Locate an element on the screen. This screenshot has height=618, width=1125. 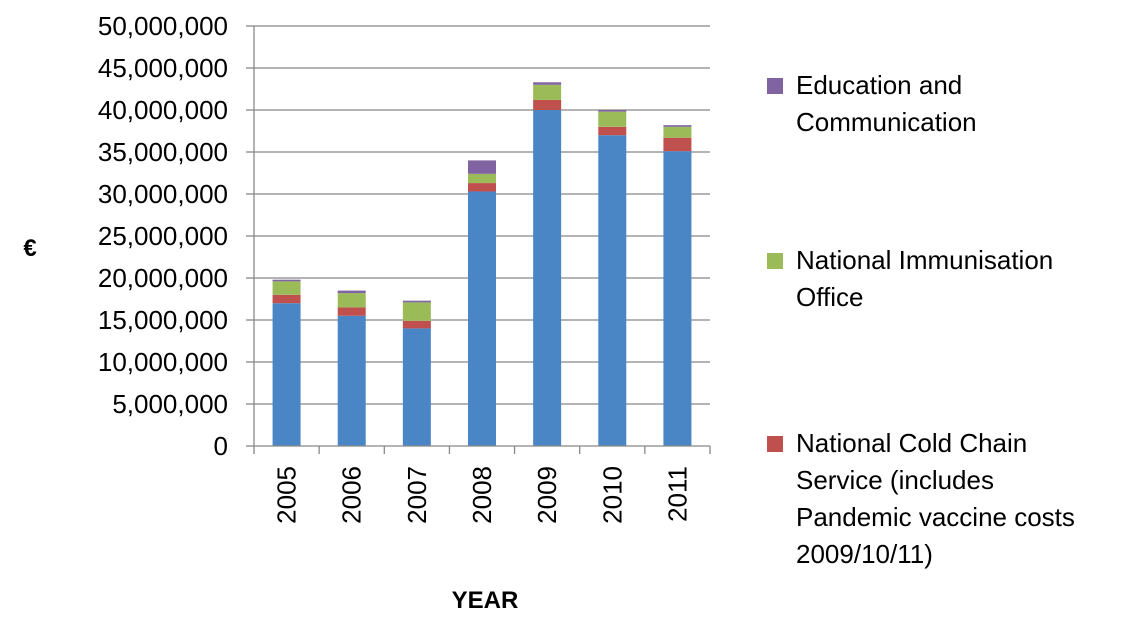
x-tick-label: 2008 is located at coordinates (482, 495).